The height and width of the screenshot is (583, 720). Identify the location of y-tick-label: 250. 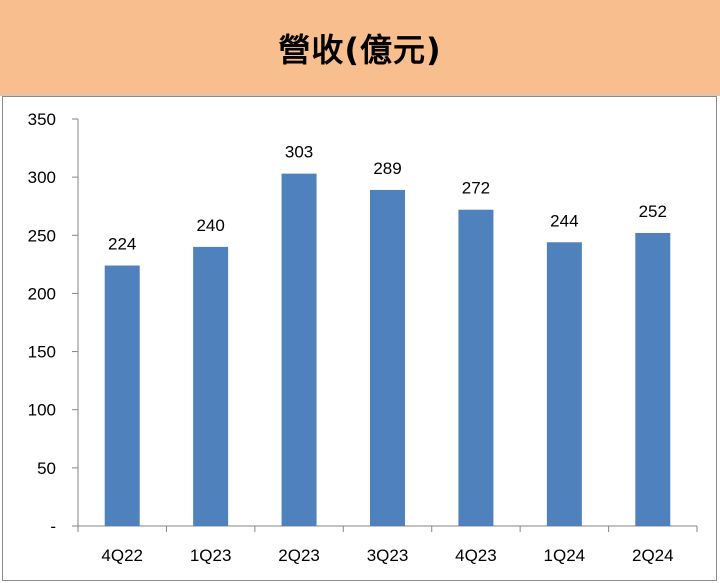
(42, 235).